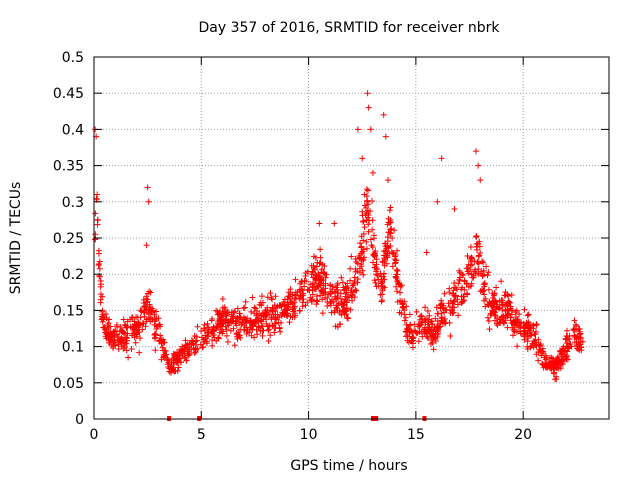 The width and height of the screenshot is (640, 480). Describe the element at coordinates (79, 420) in the screenshot. I see `y-tick-label: 0` at that location.